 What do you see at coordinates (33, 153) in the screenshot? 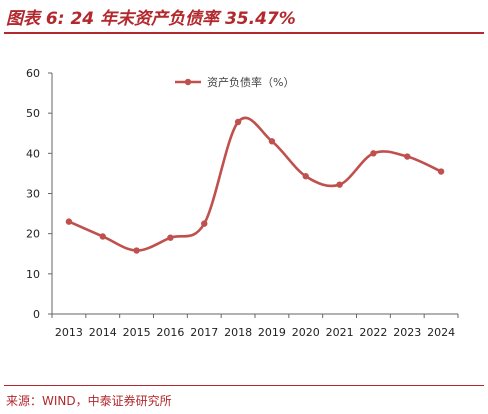
I see `y-tick-label: 40` at bounding box center [33, 153].